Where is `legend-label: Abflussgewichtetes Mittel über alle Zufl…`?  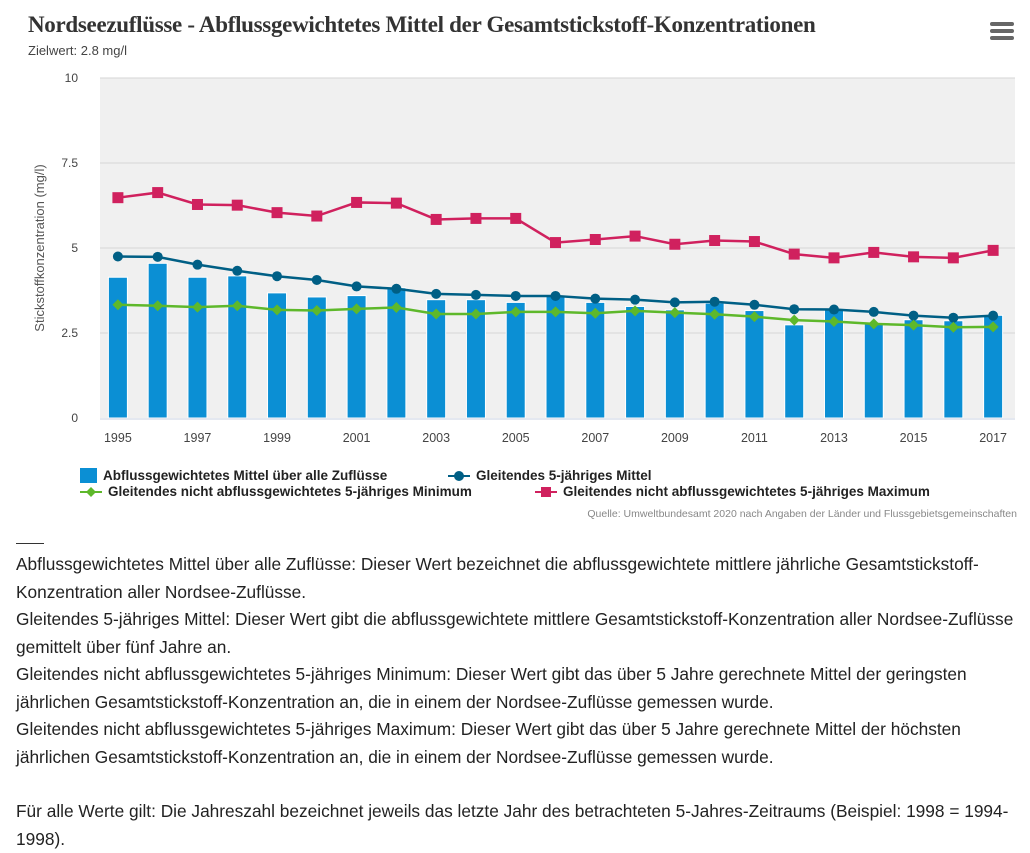
legend-label: Abflussgewichtetes Mittel über alle Zufl… is located at coordinates (245, 475).